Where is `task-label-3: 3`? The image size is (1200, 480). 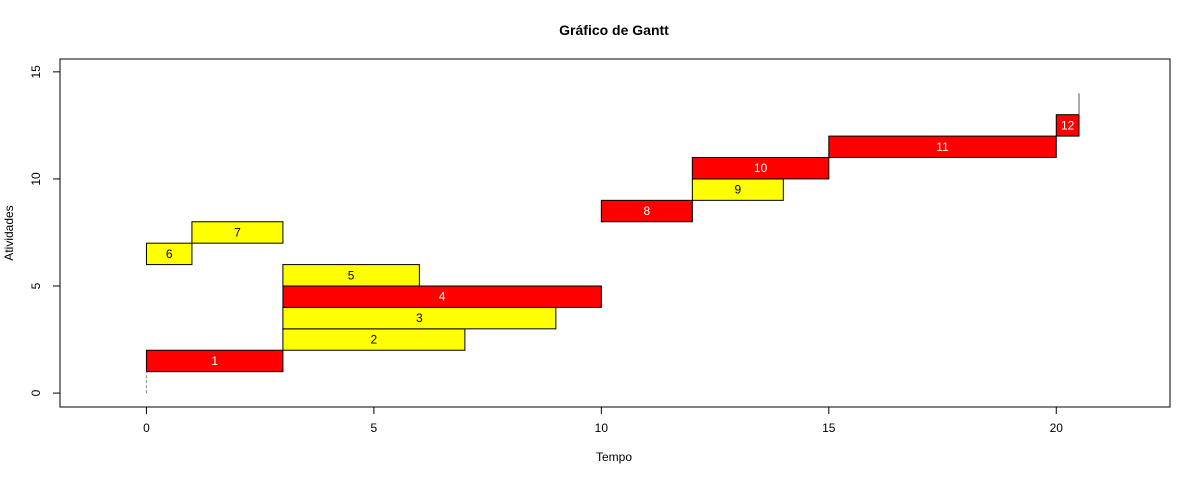
task-label-3: 3 is located at coordinates (419, 318).